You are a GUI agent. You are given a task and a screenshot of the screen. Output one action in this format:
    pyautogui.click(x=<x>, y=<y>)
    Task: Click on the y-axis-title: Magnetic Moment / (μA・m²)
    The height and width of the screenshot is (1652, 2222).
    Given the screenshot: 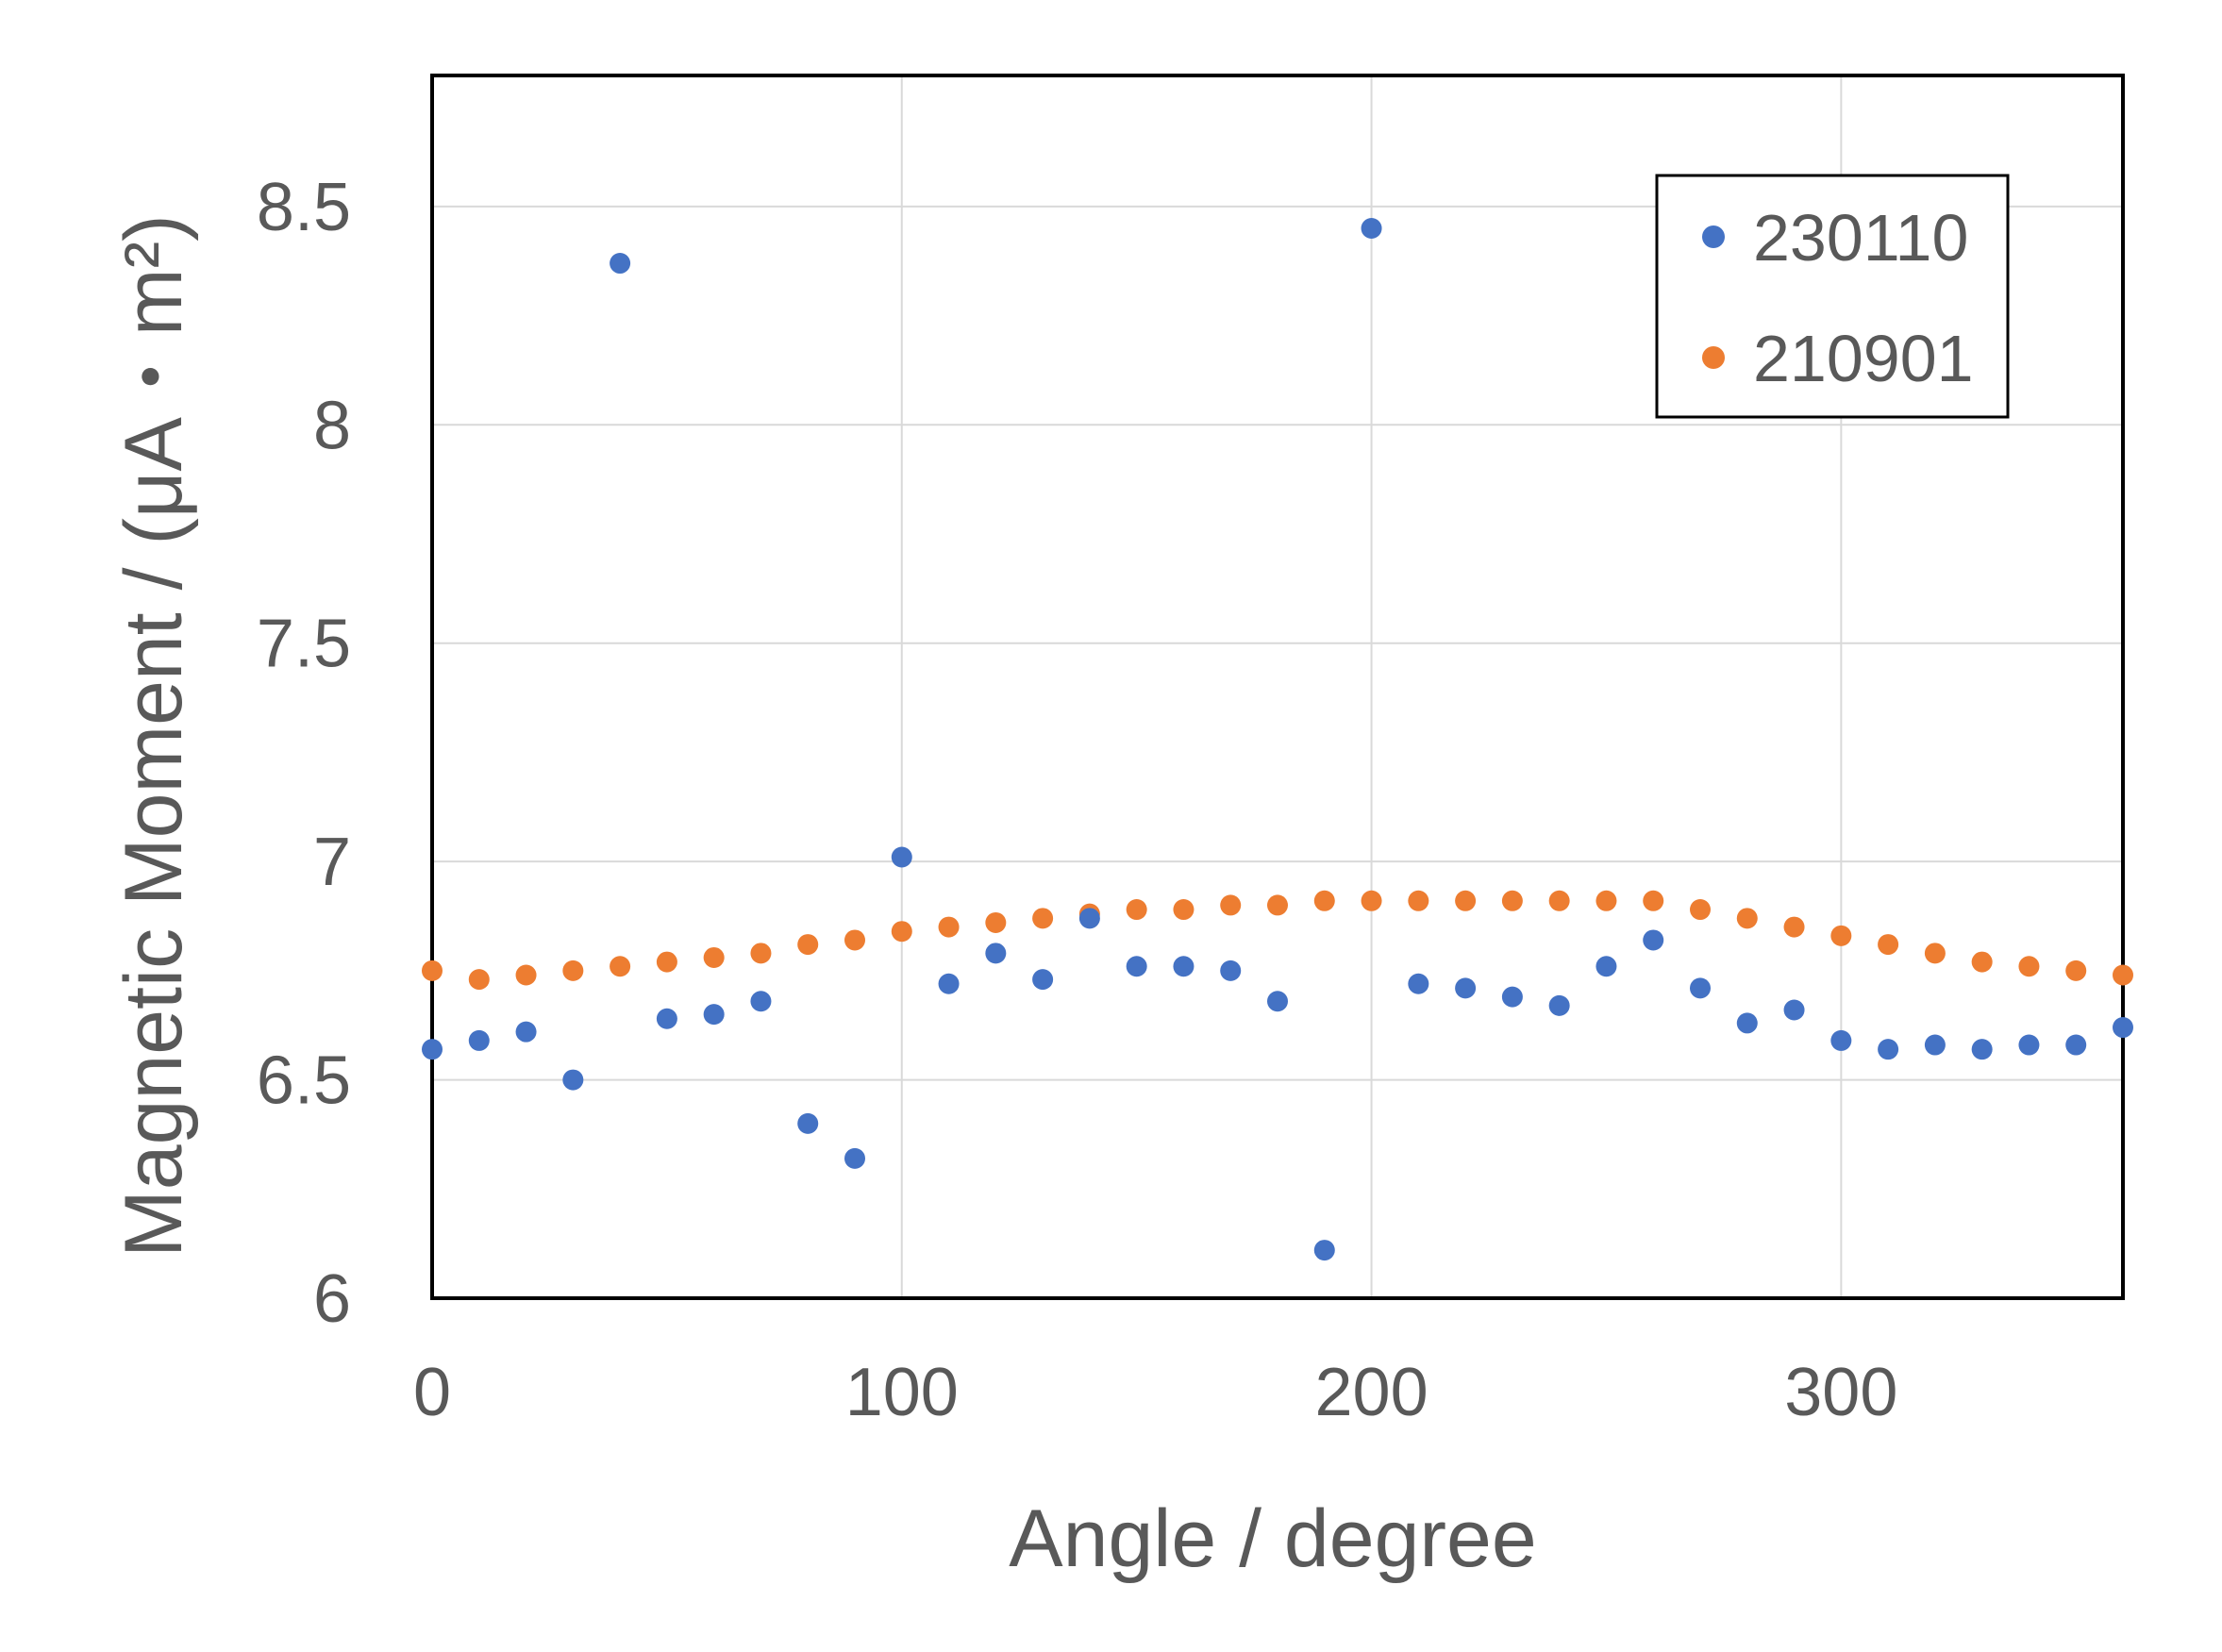 What is the action you would take?
    pyautogui.click(x=154, y=736)
    